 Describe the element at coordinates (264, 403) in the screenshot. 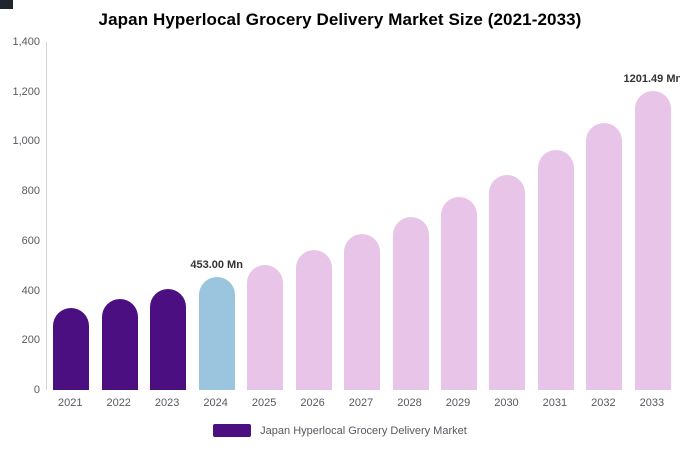

I see `x-tick-label: 2025` at that location.